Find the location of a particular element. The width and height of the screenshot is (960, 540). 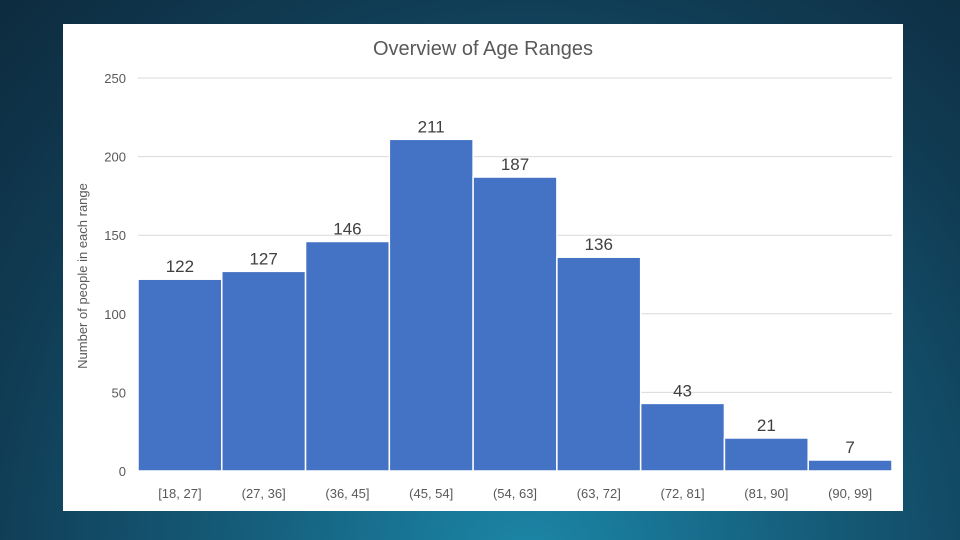

y-tick-labels-layer: 0 50 100 150 200 250 is located at coordinates (115, 275).